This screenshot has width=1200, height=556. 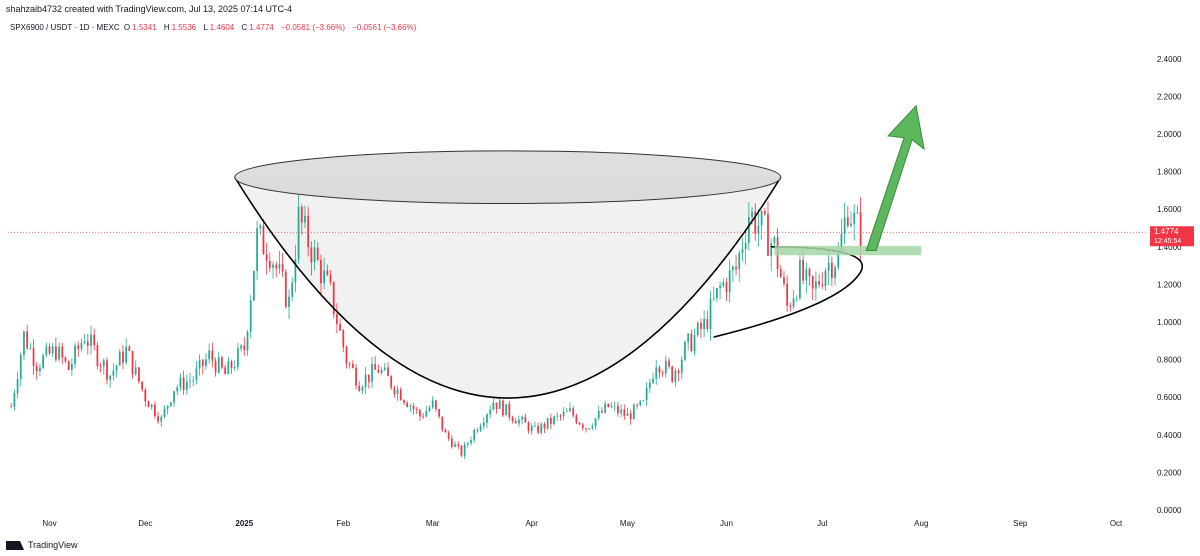 What do you see at coordinates (1169, 472) in the screenshot?
I see `price-tick-label: 0.2000` at bounding box center [1169, 472].